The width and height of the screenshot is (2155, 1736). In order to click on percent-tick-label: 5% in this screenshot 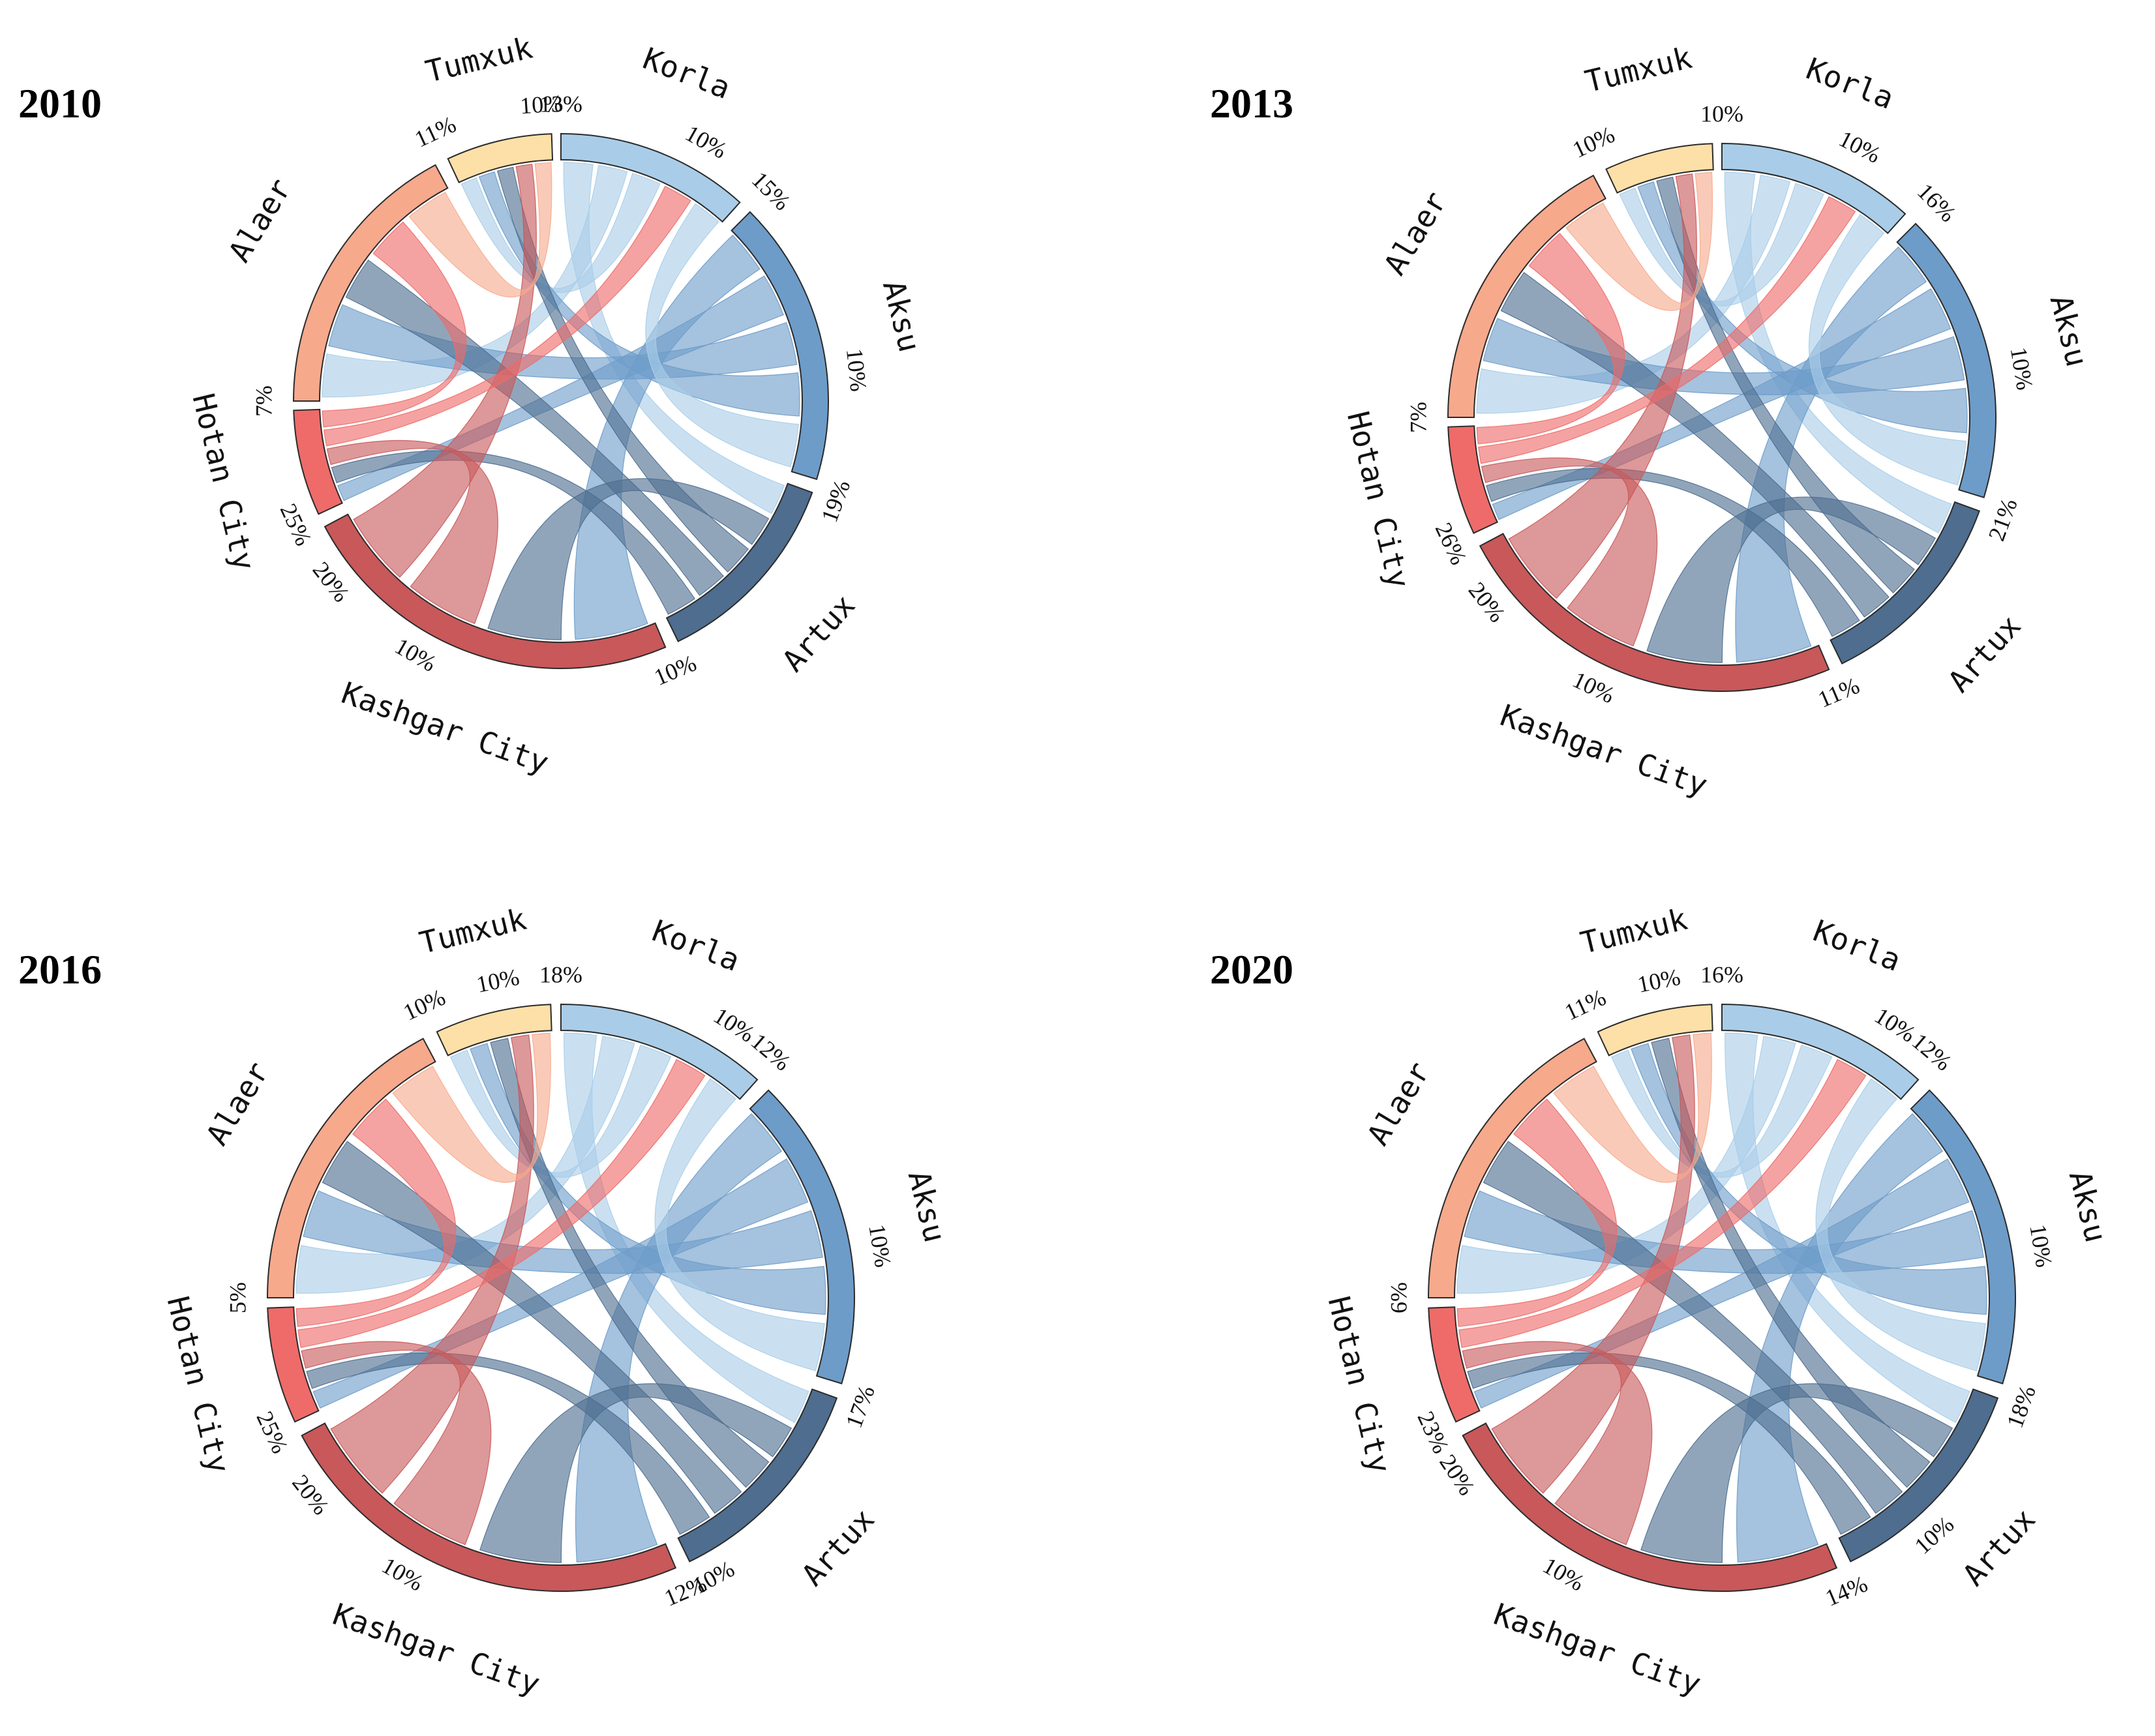, I will do `click(237, 1297)`.